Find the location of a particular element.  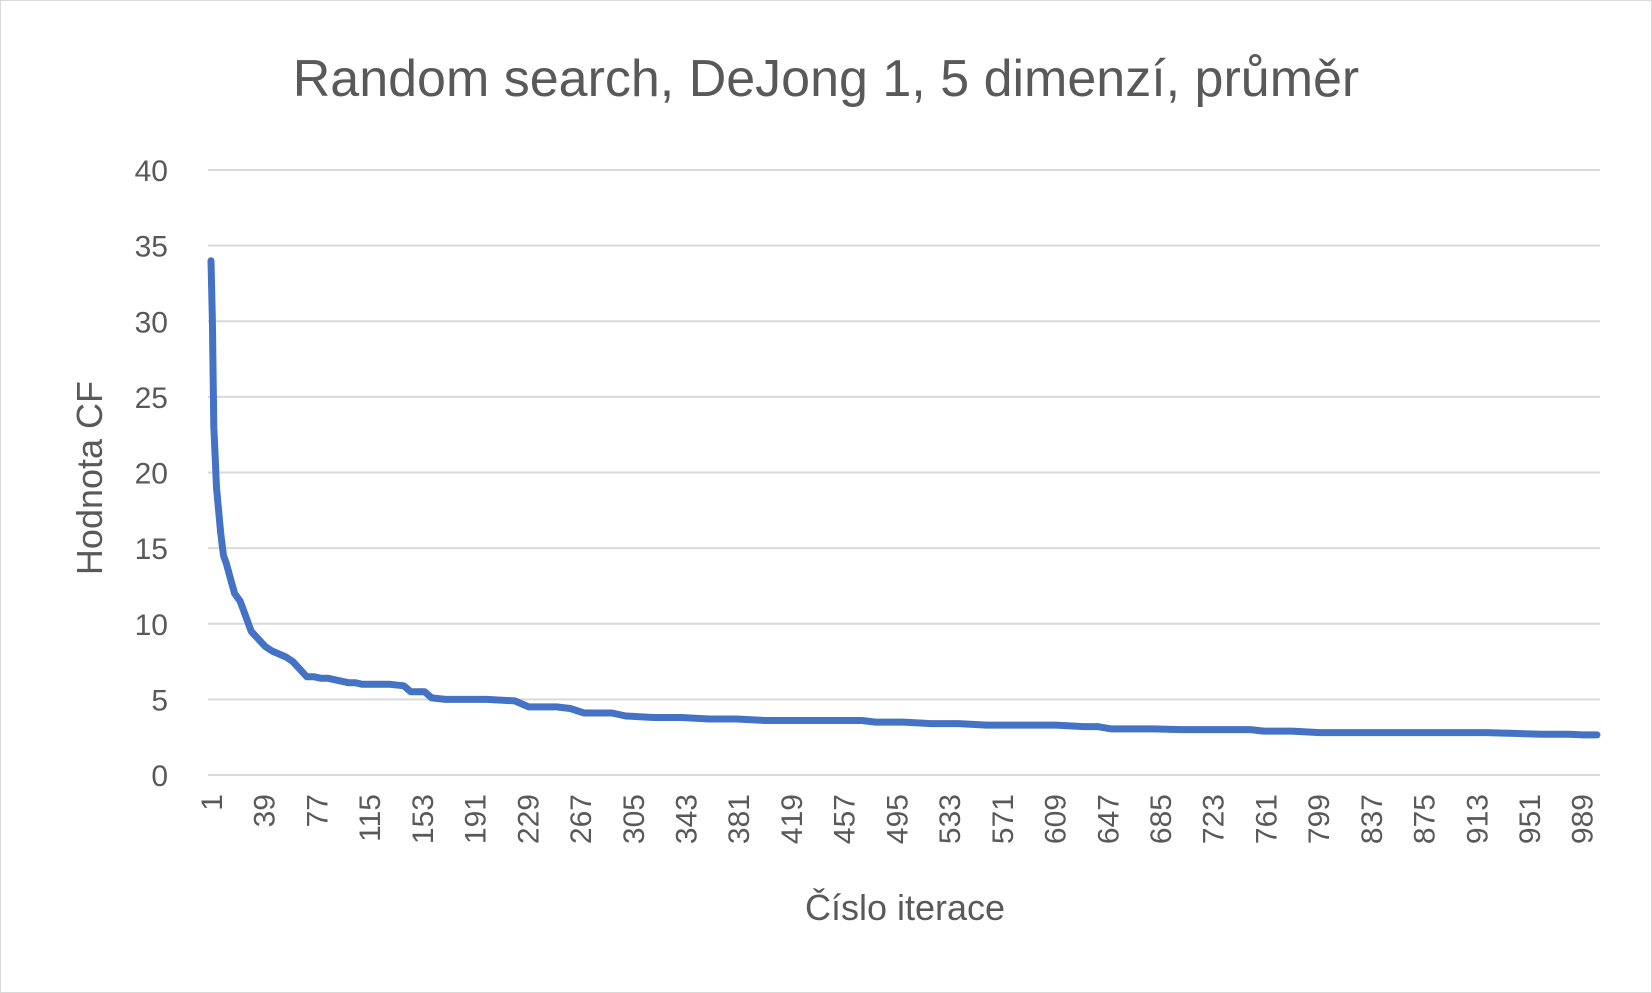

x-tick-label: 533 is located at coordinates (950, 819).